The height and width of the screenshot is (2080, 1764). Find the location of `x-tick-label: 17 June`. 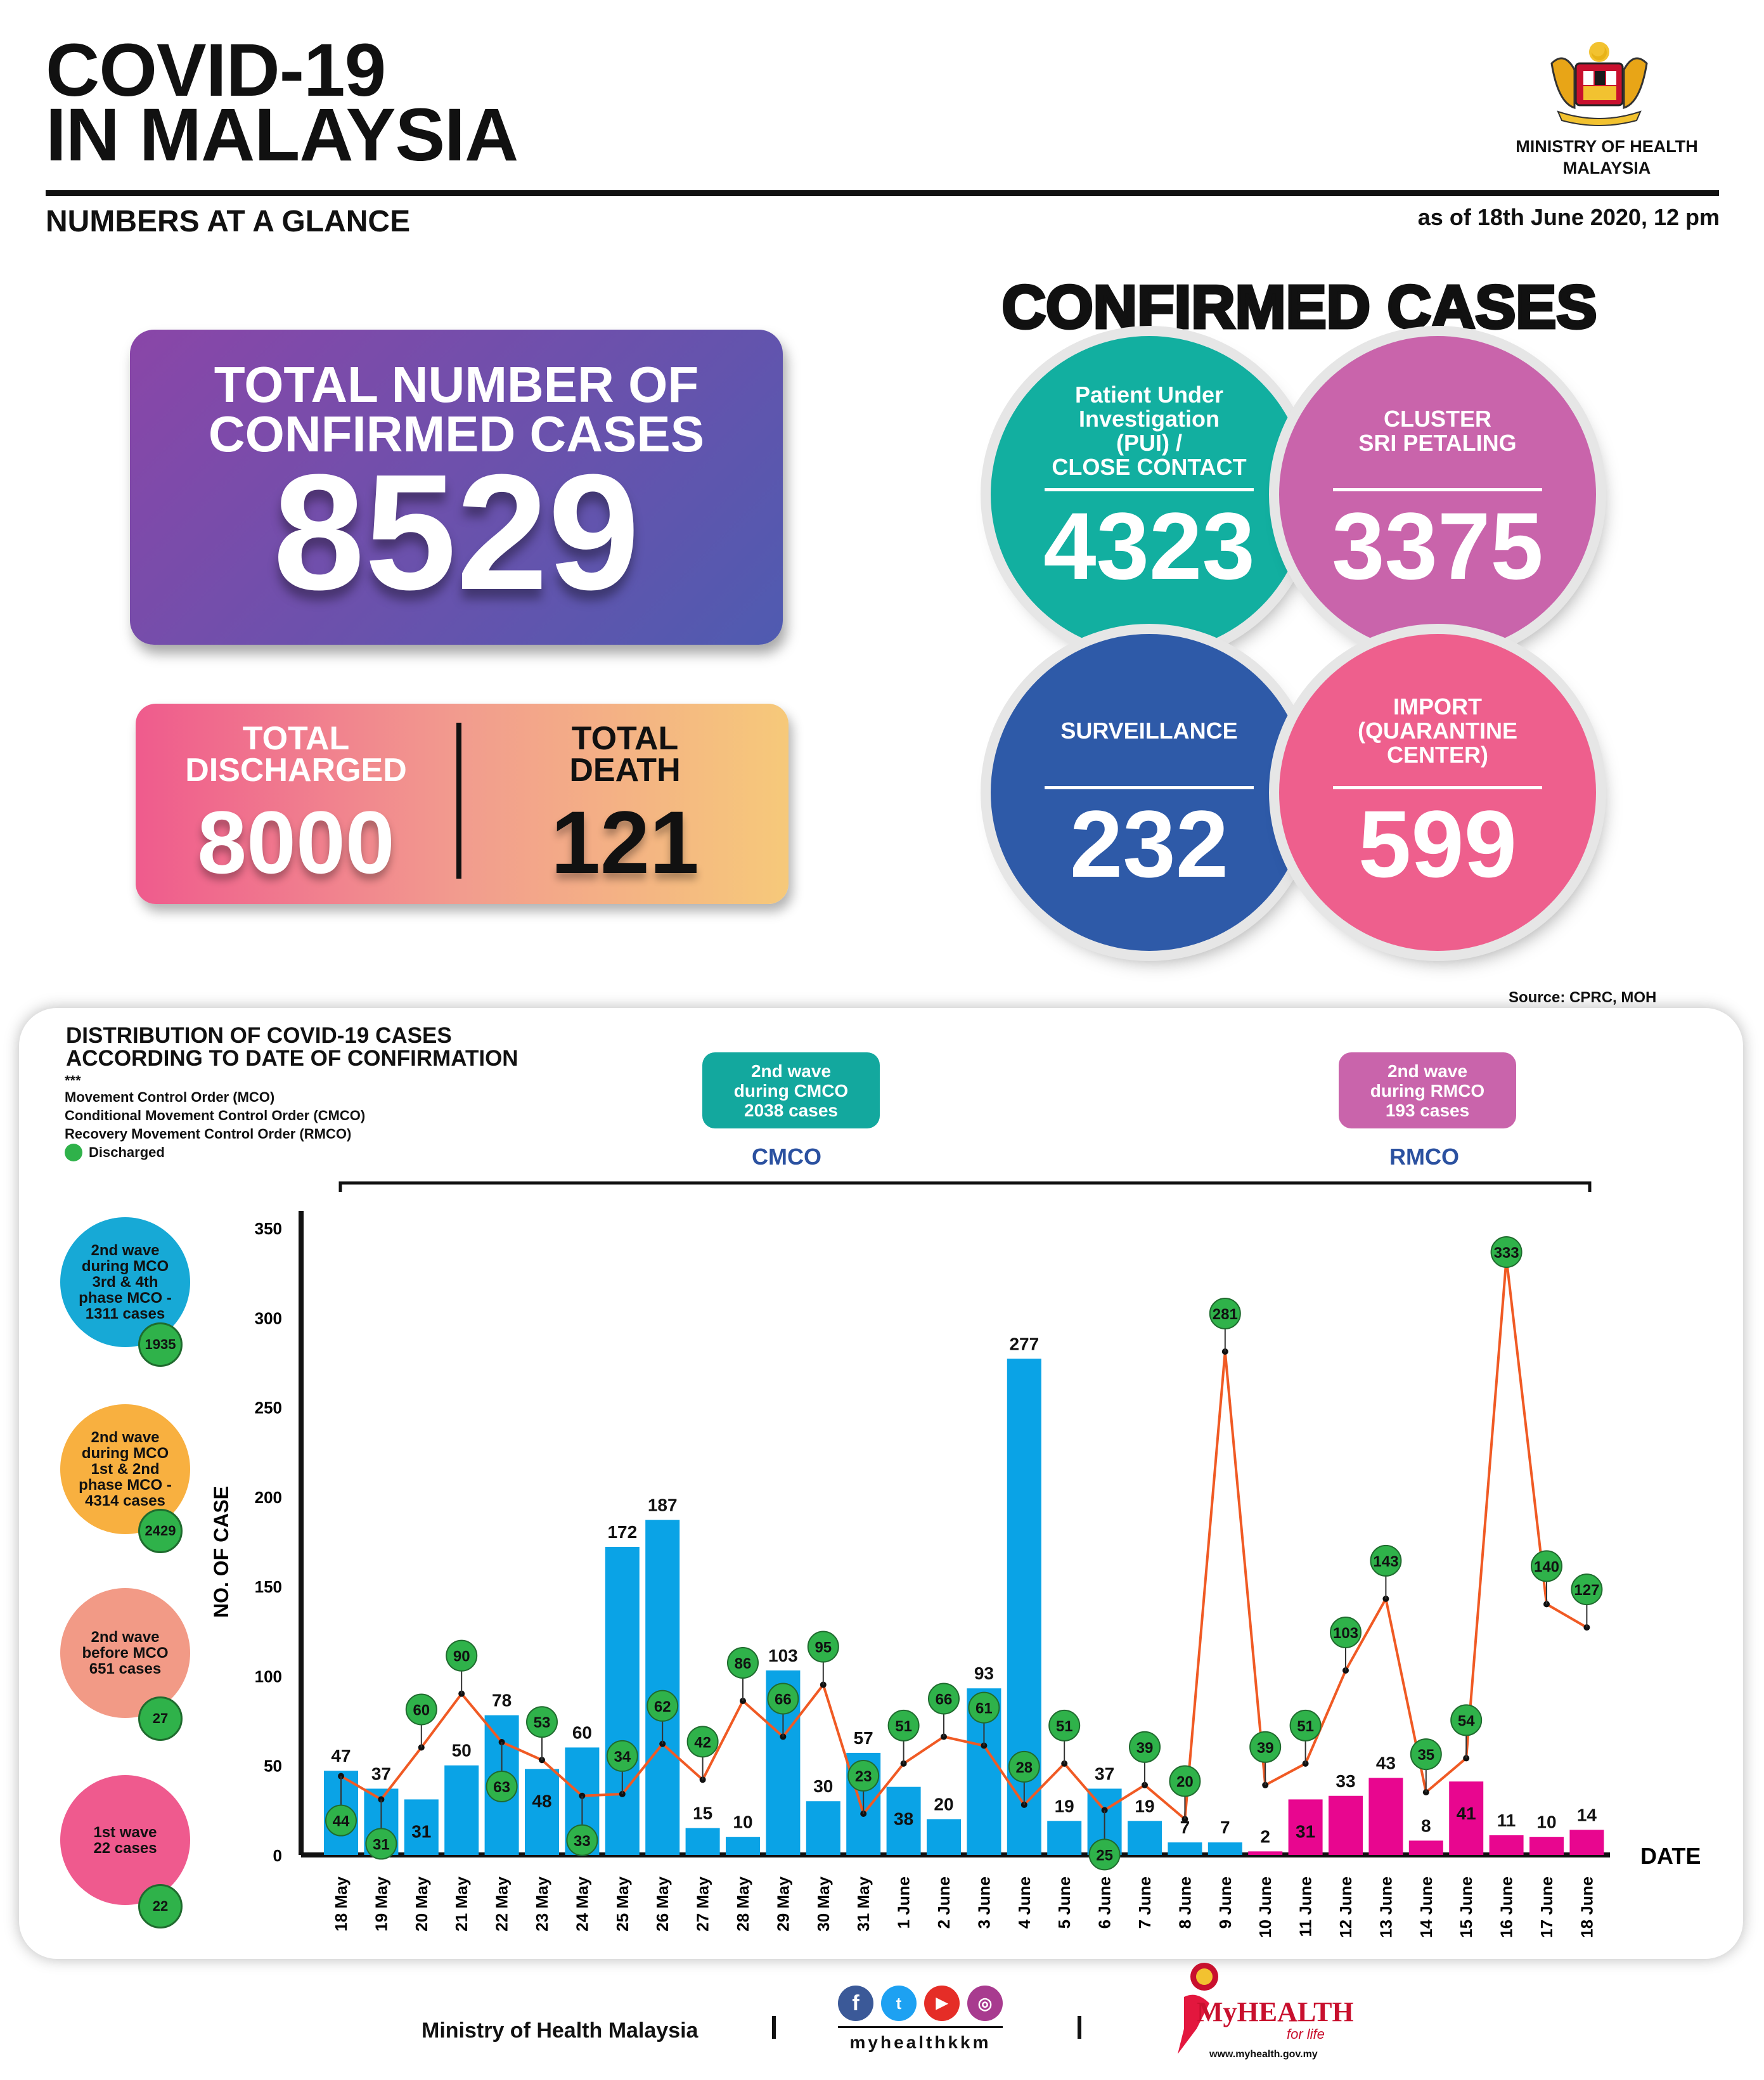

x-tick-label: 17 June is located at coordinates (1546, 1907).